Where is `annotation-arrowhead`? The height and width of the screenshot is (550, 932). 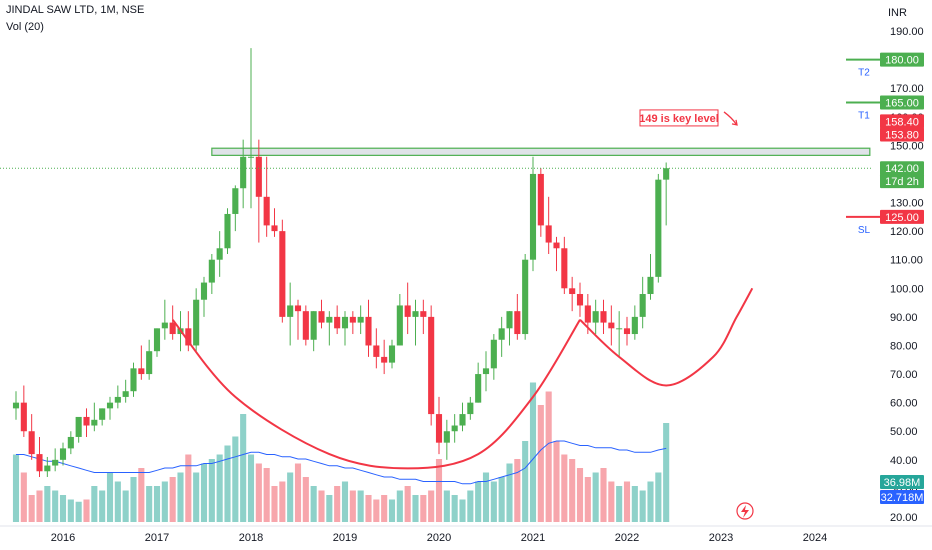 annotation-arrowhead is located at coordinates (734, 122).